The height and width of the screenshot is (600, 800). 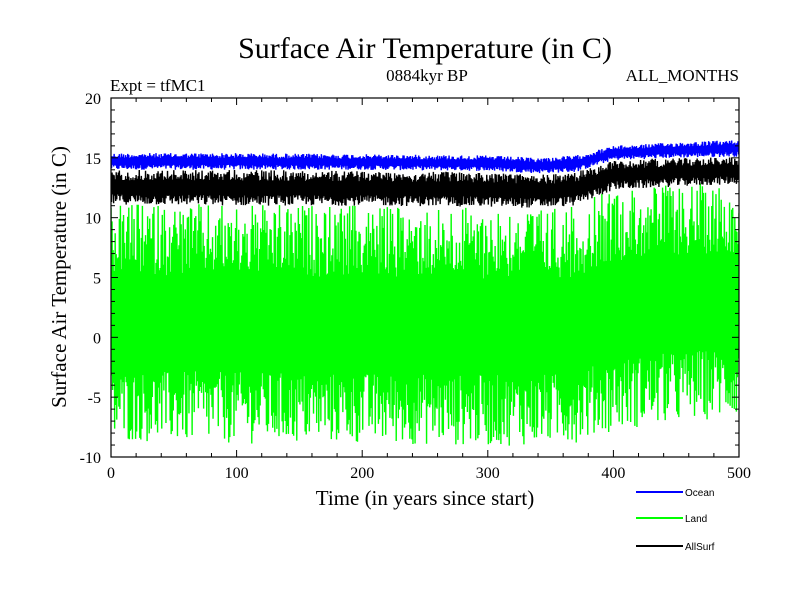 I want to click on x-tick-label: 0, so click(x=111, y=473).